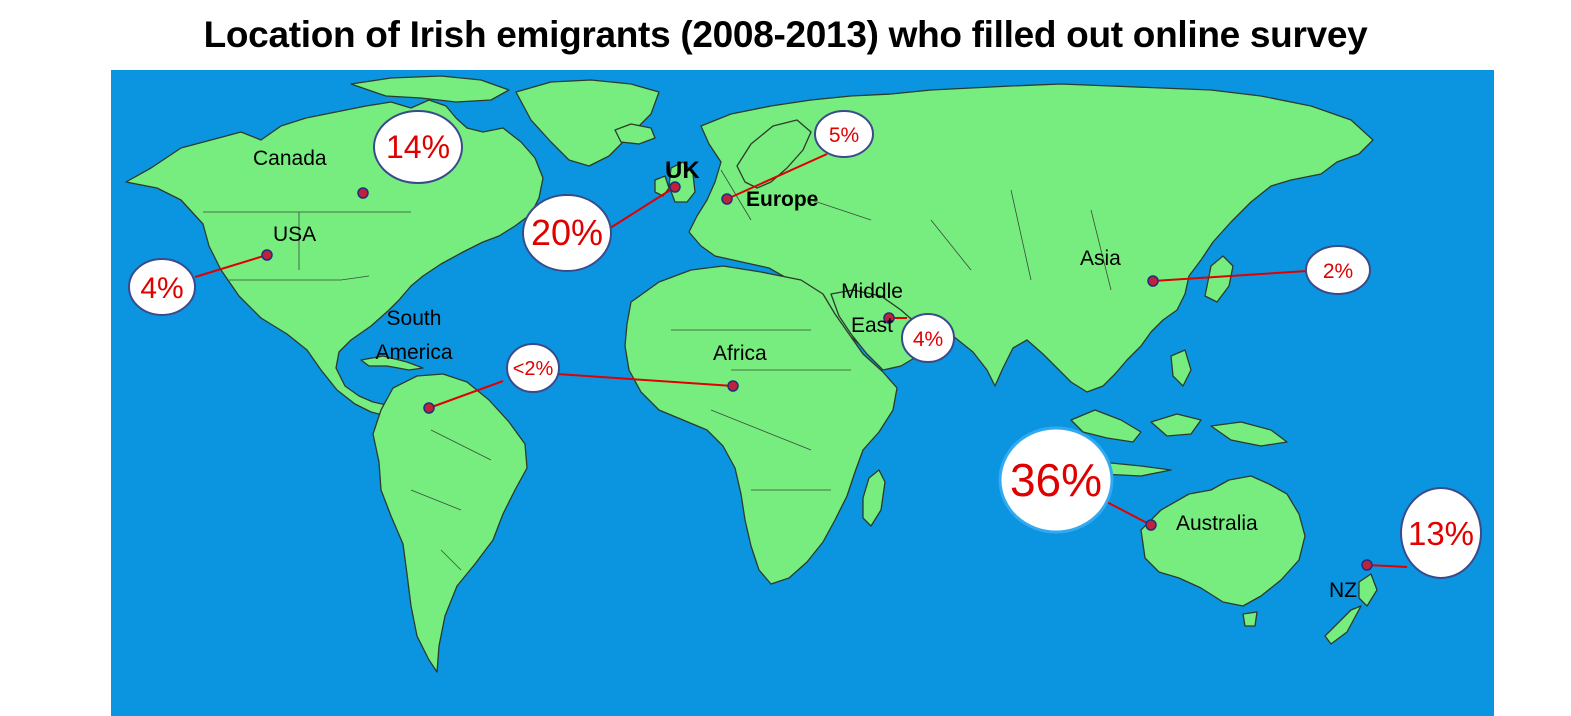  I want to click on region-label-europe: Europe, so click(782, 199).